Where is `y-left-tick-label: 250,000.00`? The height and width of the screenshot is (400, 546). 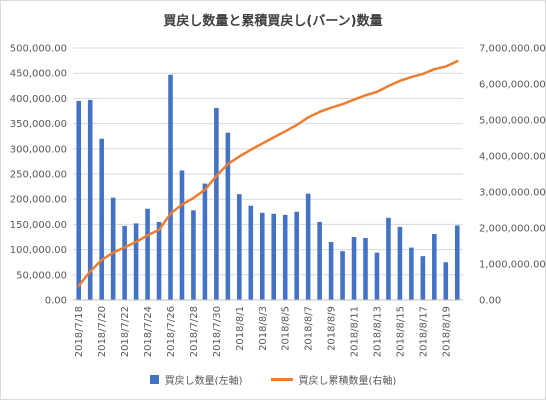
y-left-tick-label: 250,000.00 is located at coordinates (38, 175).